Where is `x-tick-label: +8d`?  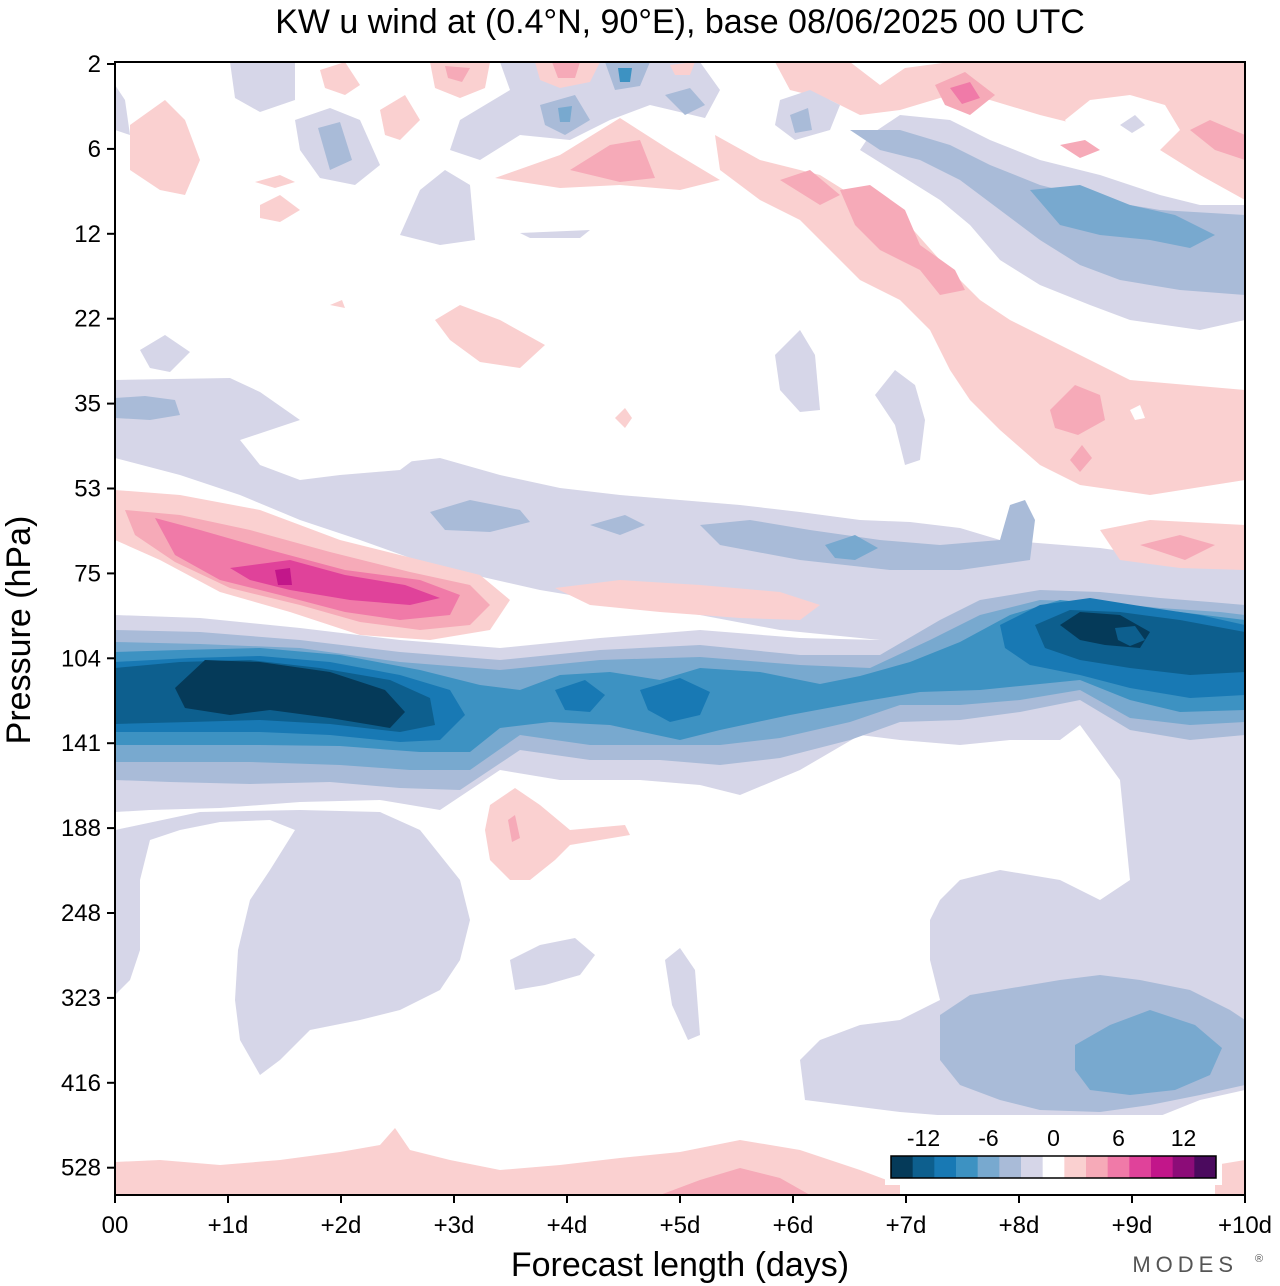
x-tick-label: +8d is located at coordinates (1019, 1225).